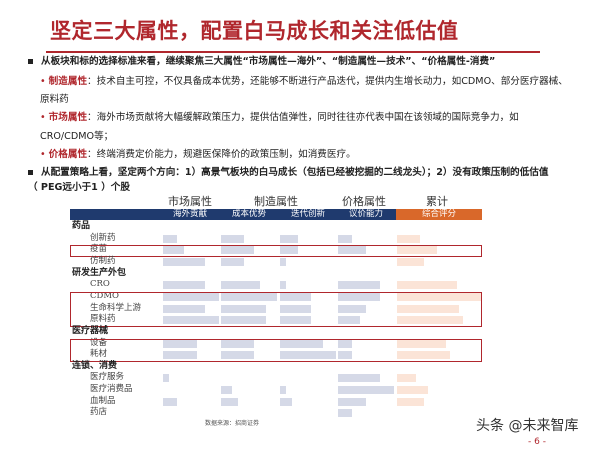 The width and height of the screenshot is (600, 450). I want to click on column-header: 议价能力, so click(365, 214).